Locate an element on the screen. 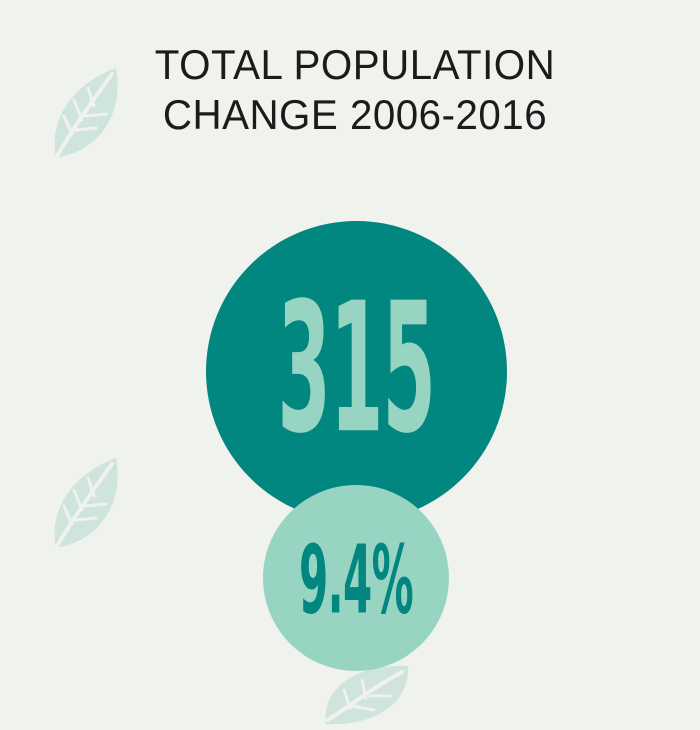 The image size is (700, 730). percent-change-circle: 9.4% is located at coordinates (356, 578).